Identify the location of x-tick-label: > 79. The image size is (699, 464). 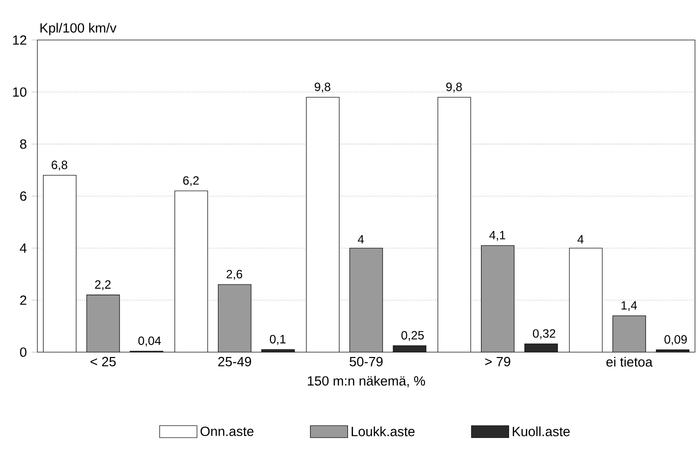
(497, 361).